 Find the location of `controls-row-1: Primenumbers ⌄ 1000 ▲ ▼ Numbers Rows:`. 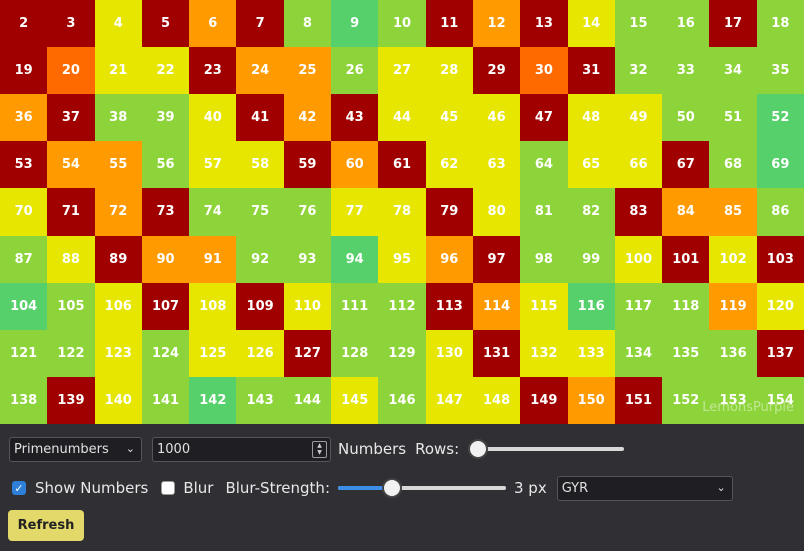

controls-row-1: Primenumbers ⌄ 1000 ▲ ▼ Numbers Rows: is located at coordinates (317, 449).